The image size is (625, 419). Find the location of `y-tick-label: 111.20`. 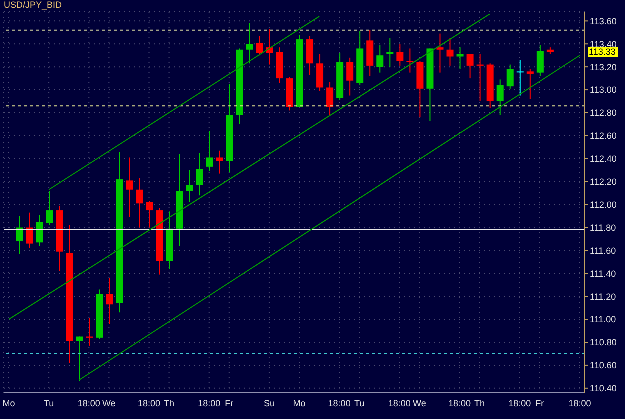

y-tick-label: 111.20 is located at coordinates (603, 297).